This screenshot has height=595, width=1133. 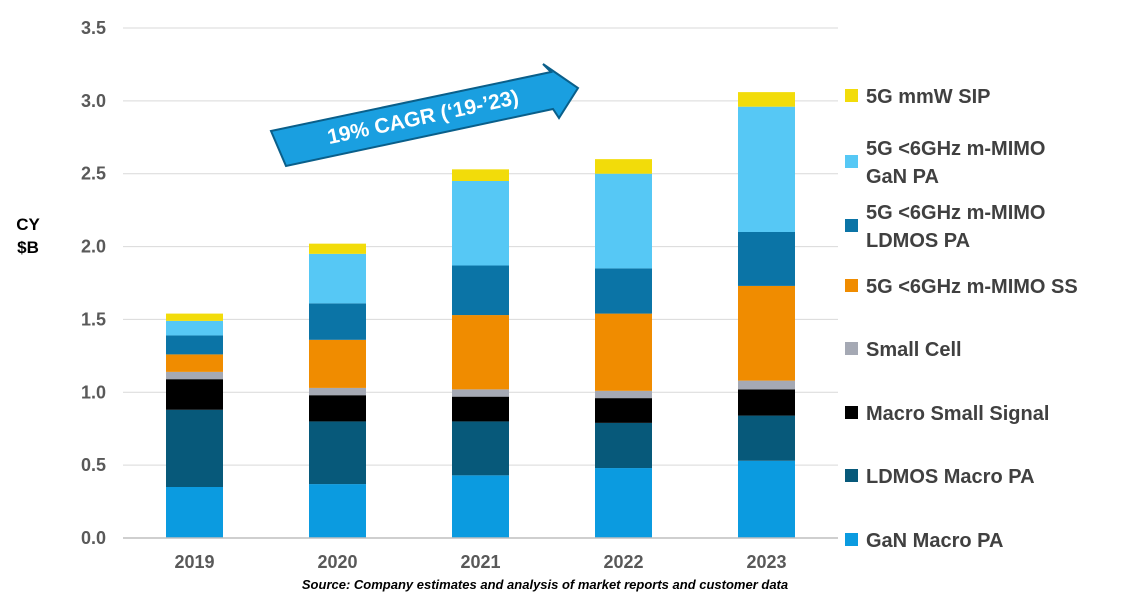 I want to click on bar-2021-5g-6ghz-m-mimo-ldmos-pa, so click(x=480, y=290).